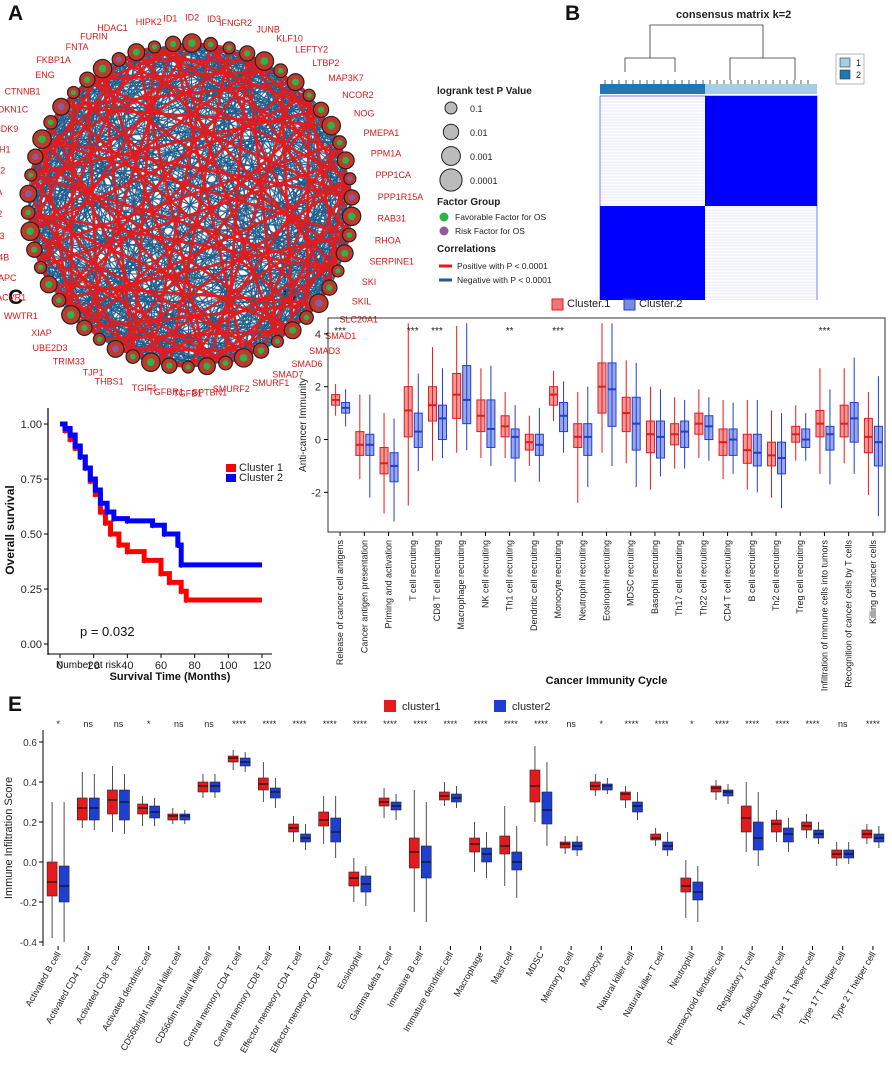 This screenshot has width=892, height=1089. I want to click on gene-node: MAP3K7, so click(333, 87).